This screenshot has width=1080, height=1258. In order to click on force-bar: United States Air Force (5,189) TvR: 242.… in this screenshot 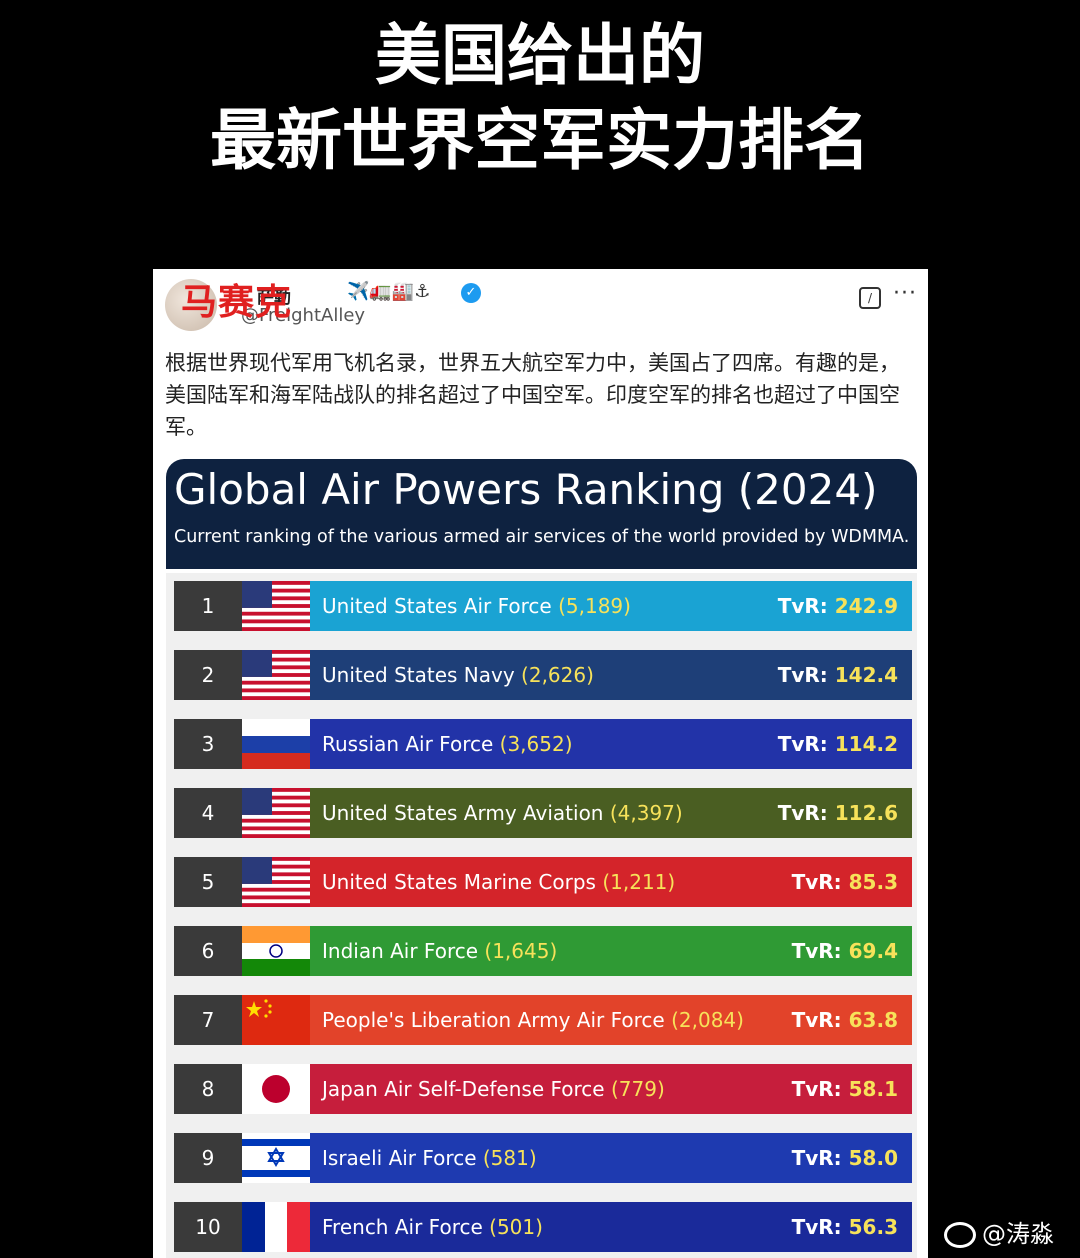, I will do `click(611, 606)`.